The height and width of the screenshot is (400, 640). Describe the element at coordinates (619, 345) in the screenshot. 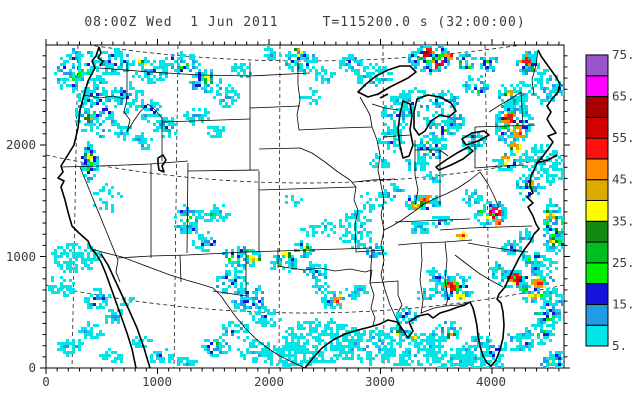

I see `colorbar-label: 5.` at that location.